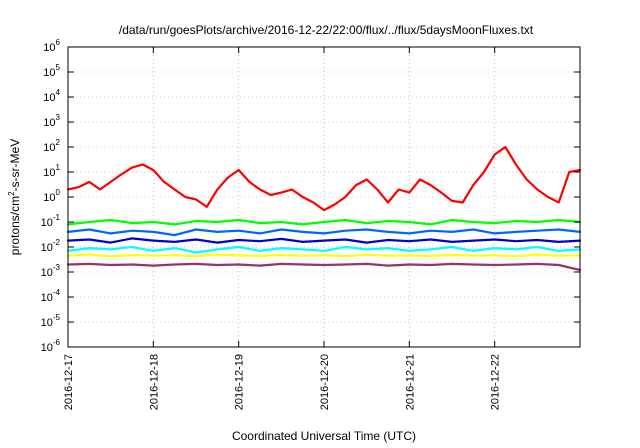  I want to click on y-tick-exponent: 5, so click(58, 67).